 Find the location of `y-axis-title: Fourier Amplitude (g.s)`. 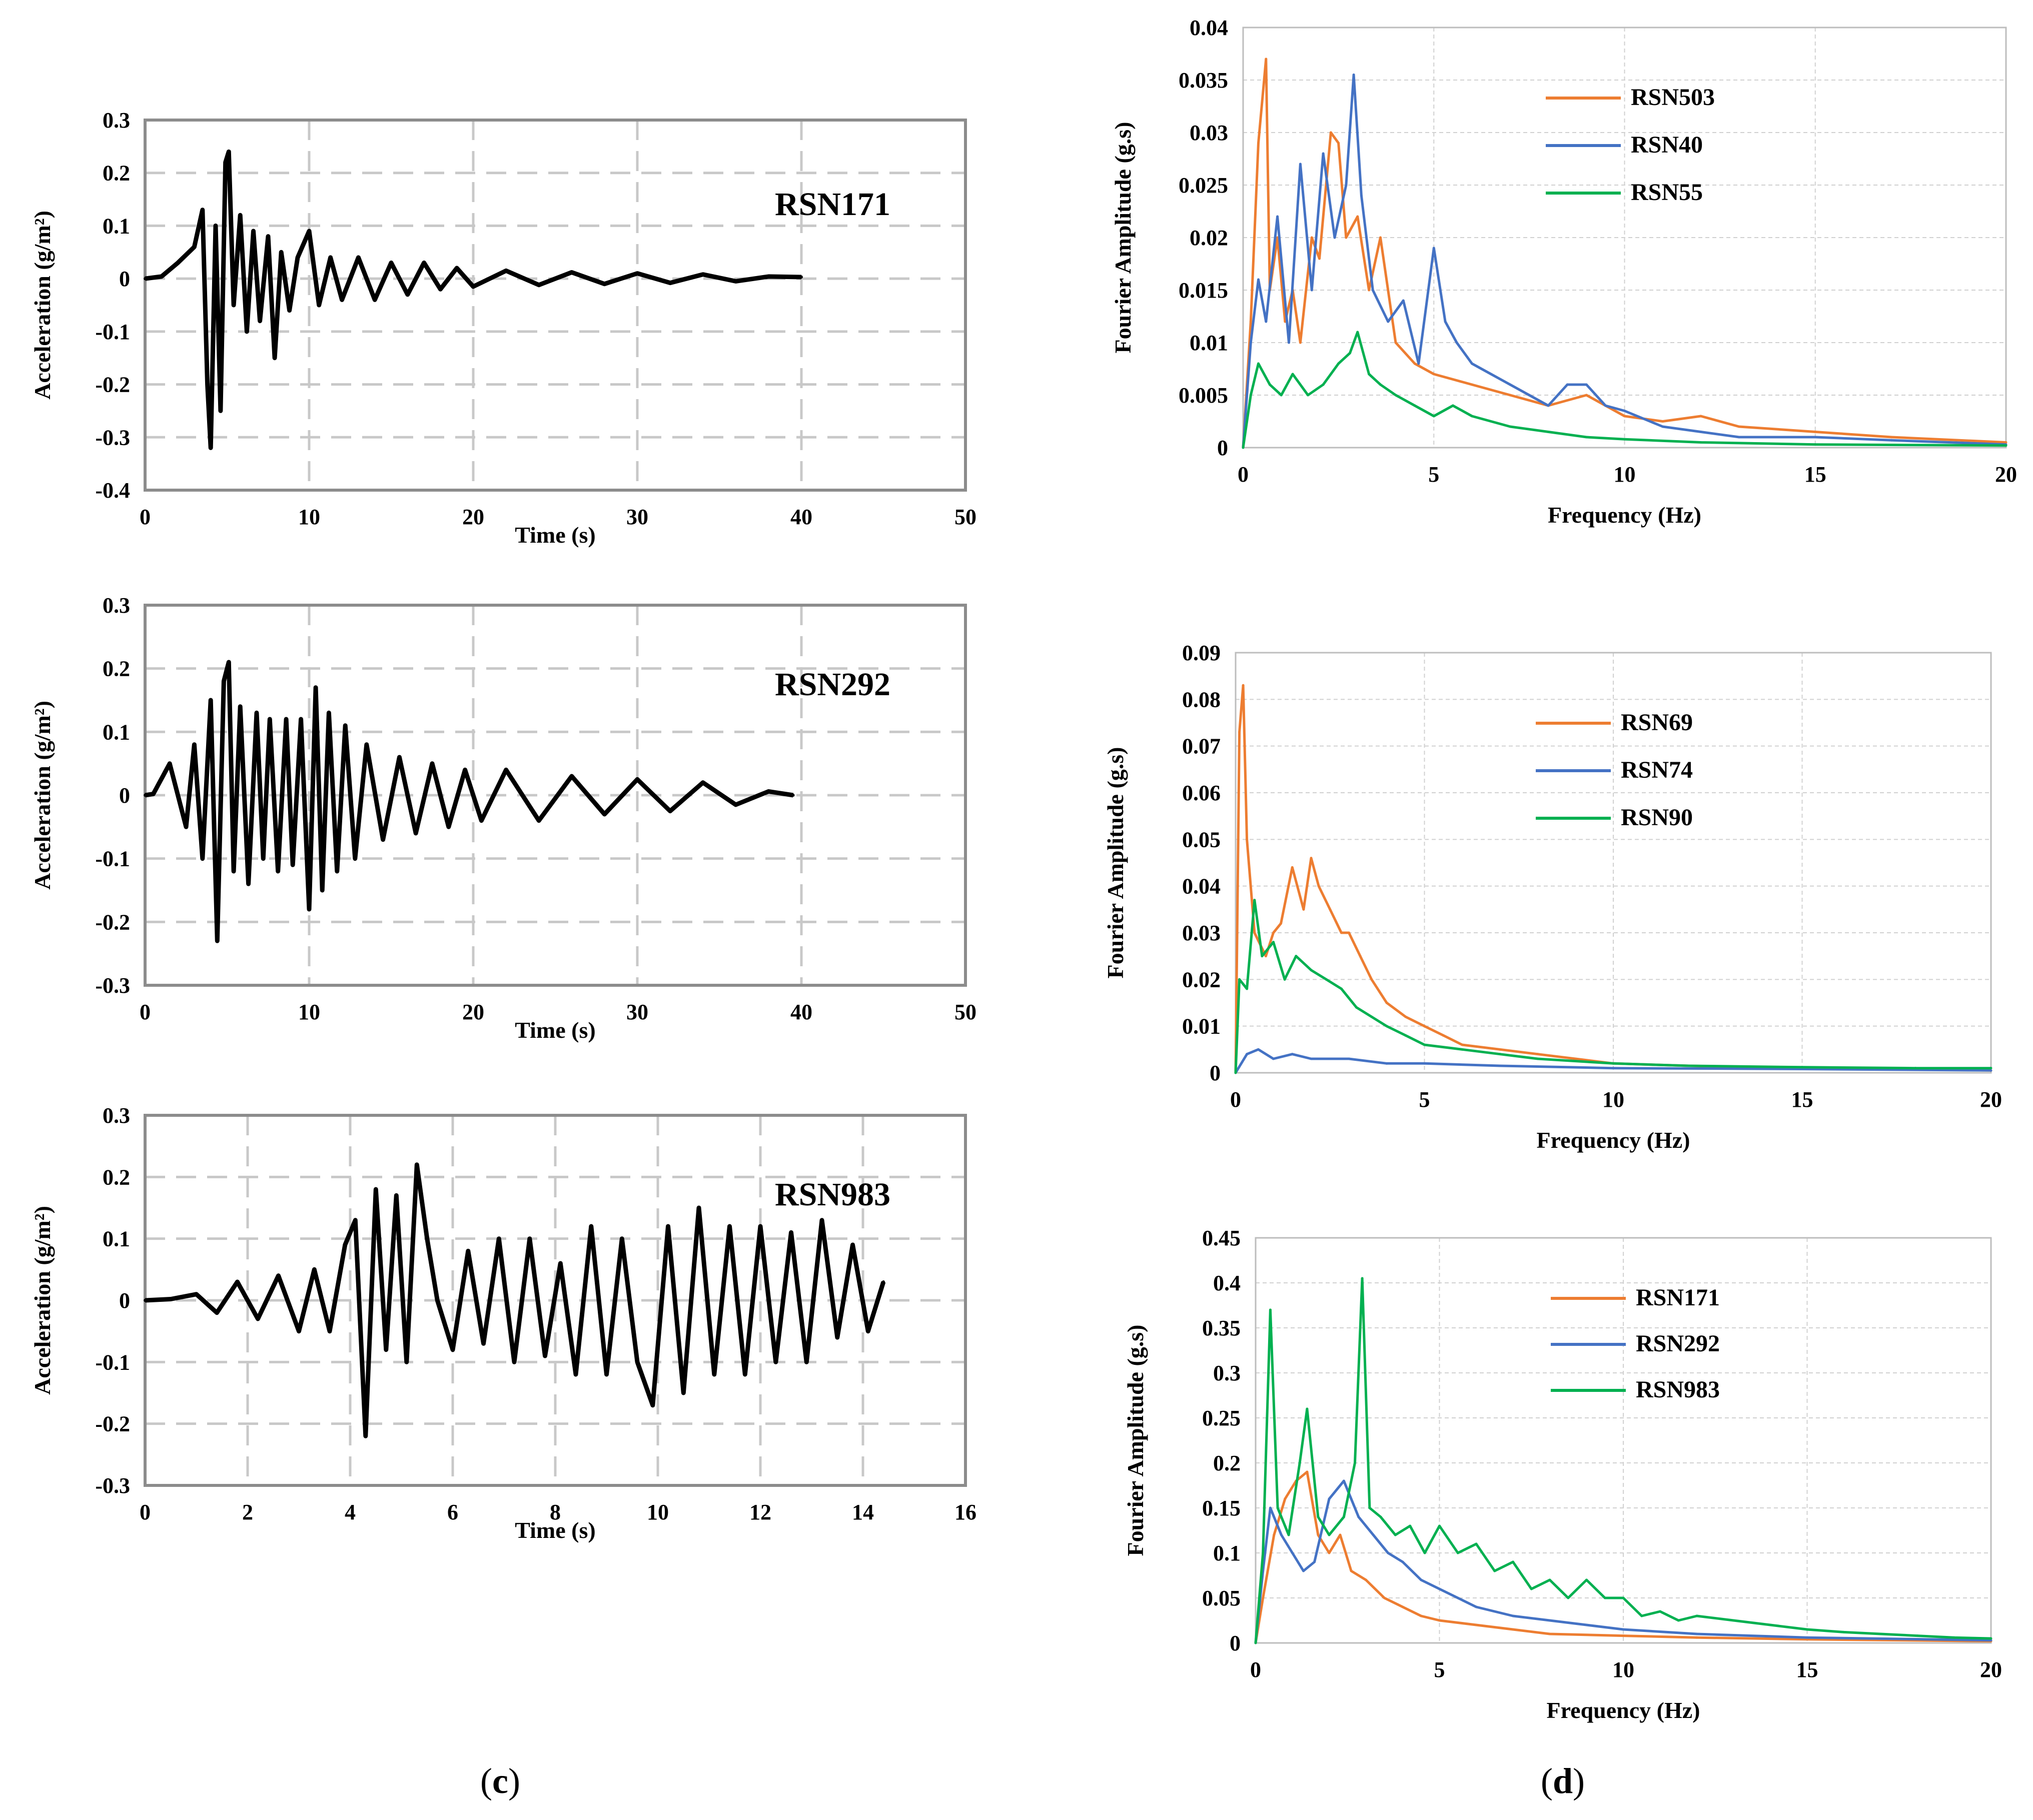

y-axis-title: Fourier Amplitude (g.s) is located at coordinates (1136, 1441).